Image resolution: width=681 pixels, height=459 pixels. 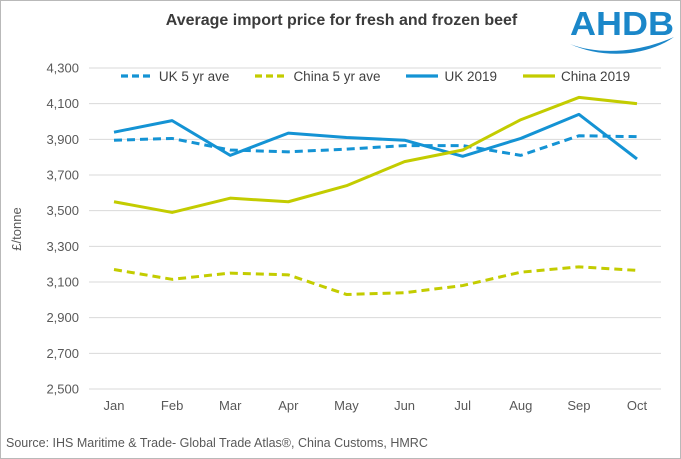 What do you see at coordinates (288, 405) in the screenshot?
I see `x-tick-label: Apr` at bounding box center [288, 405].